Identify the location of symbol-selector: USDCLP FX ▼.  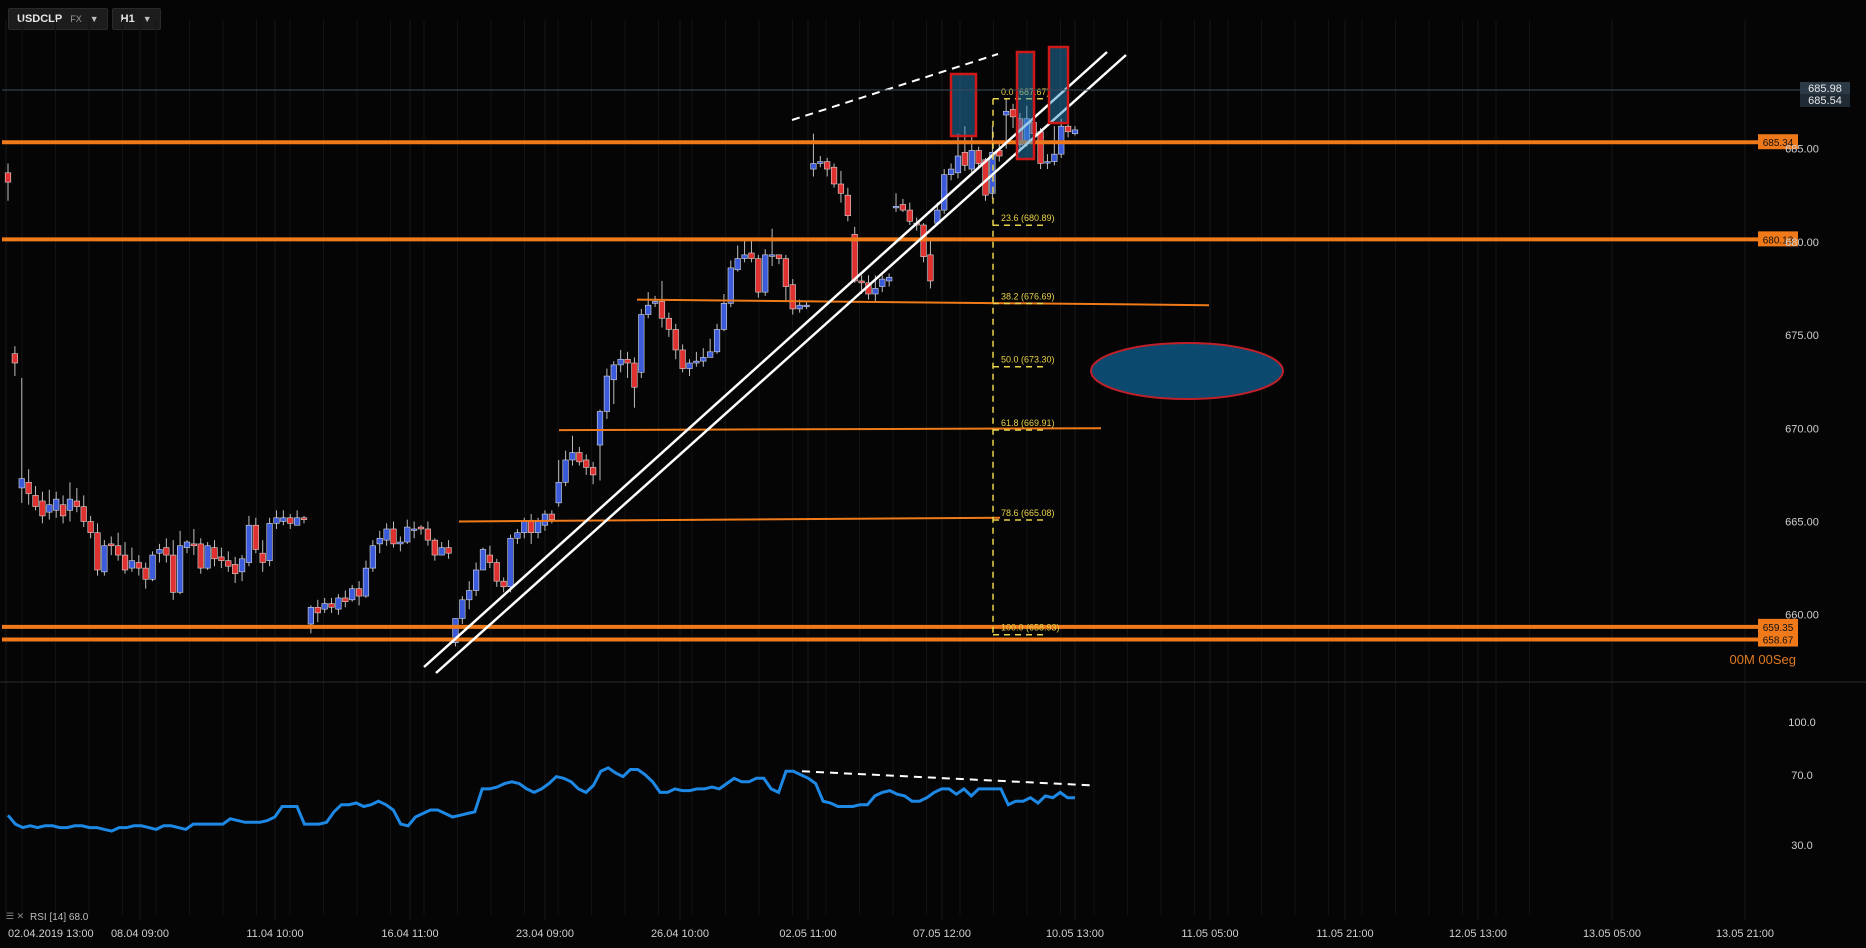
(58, 19).